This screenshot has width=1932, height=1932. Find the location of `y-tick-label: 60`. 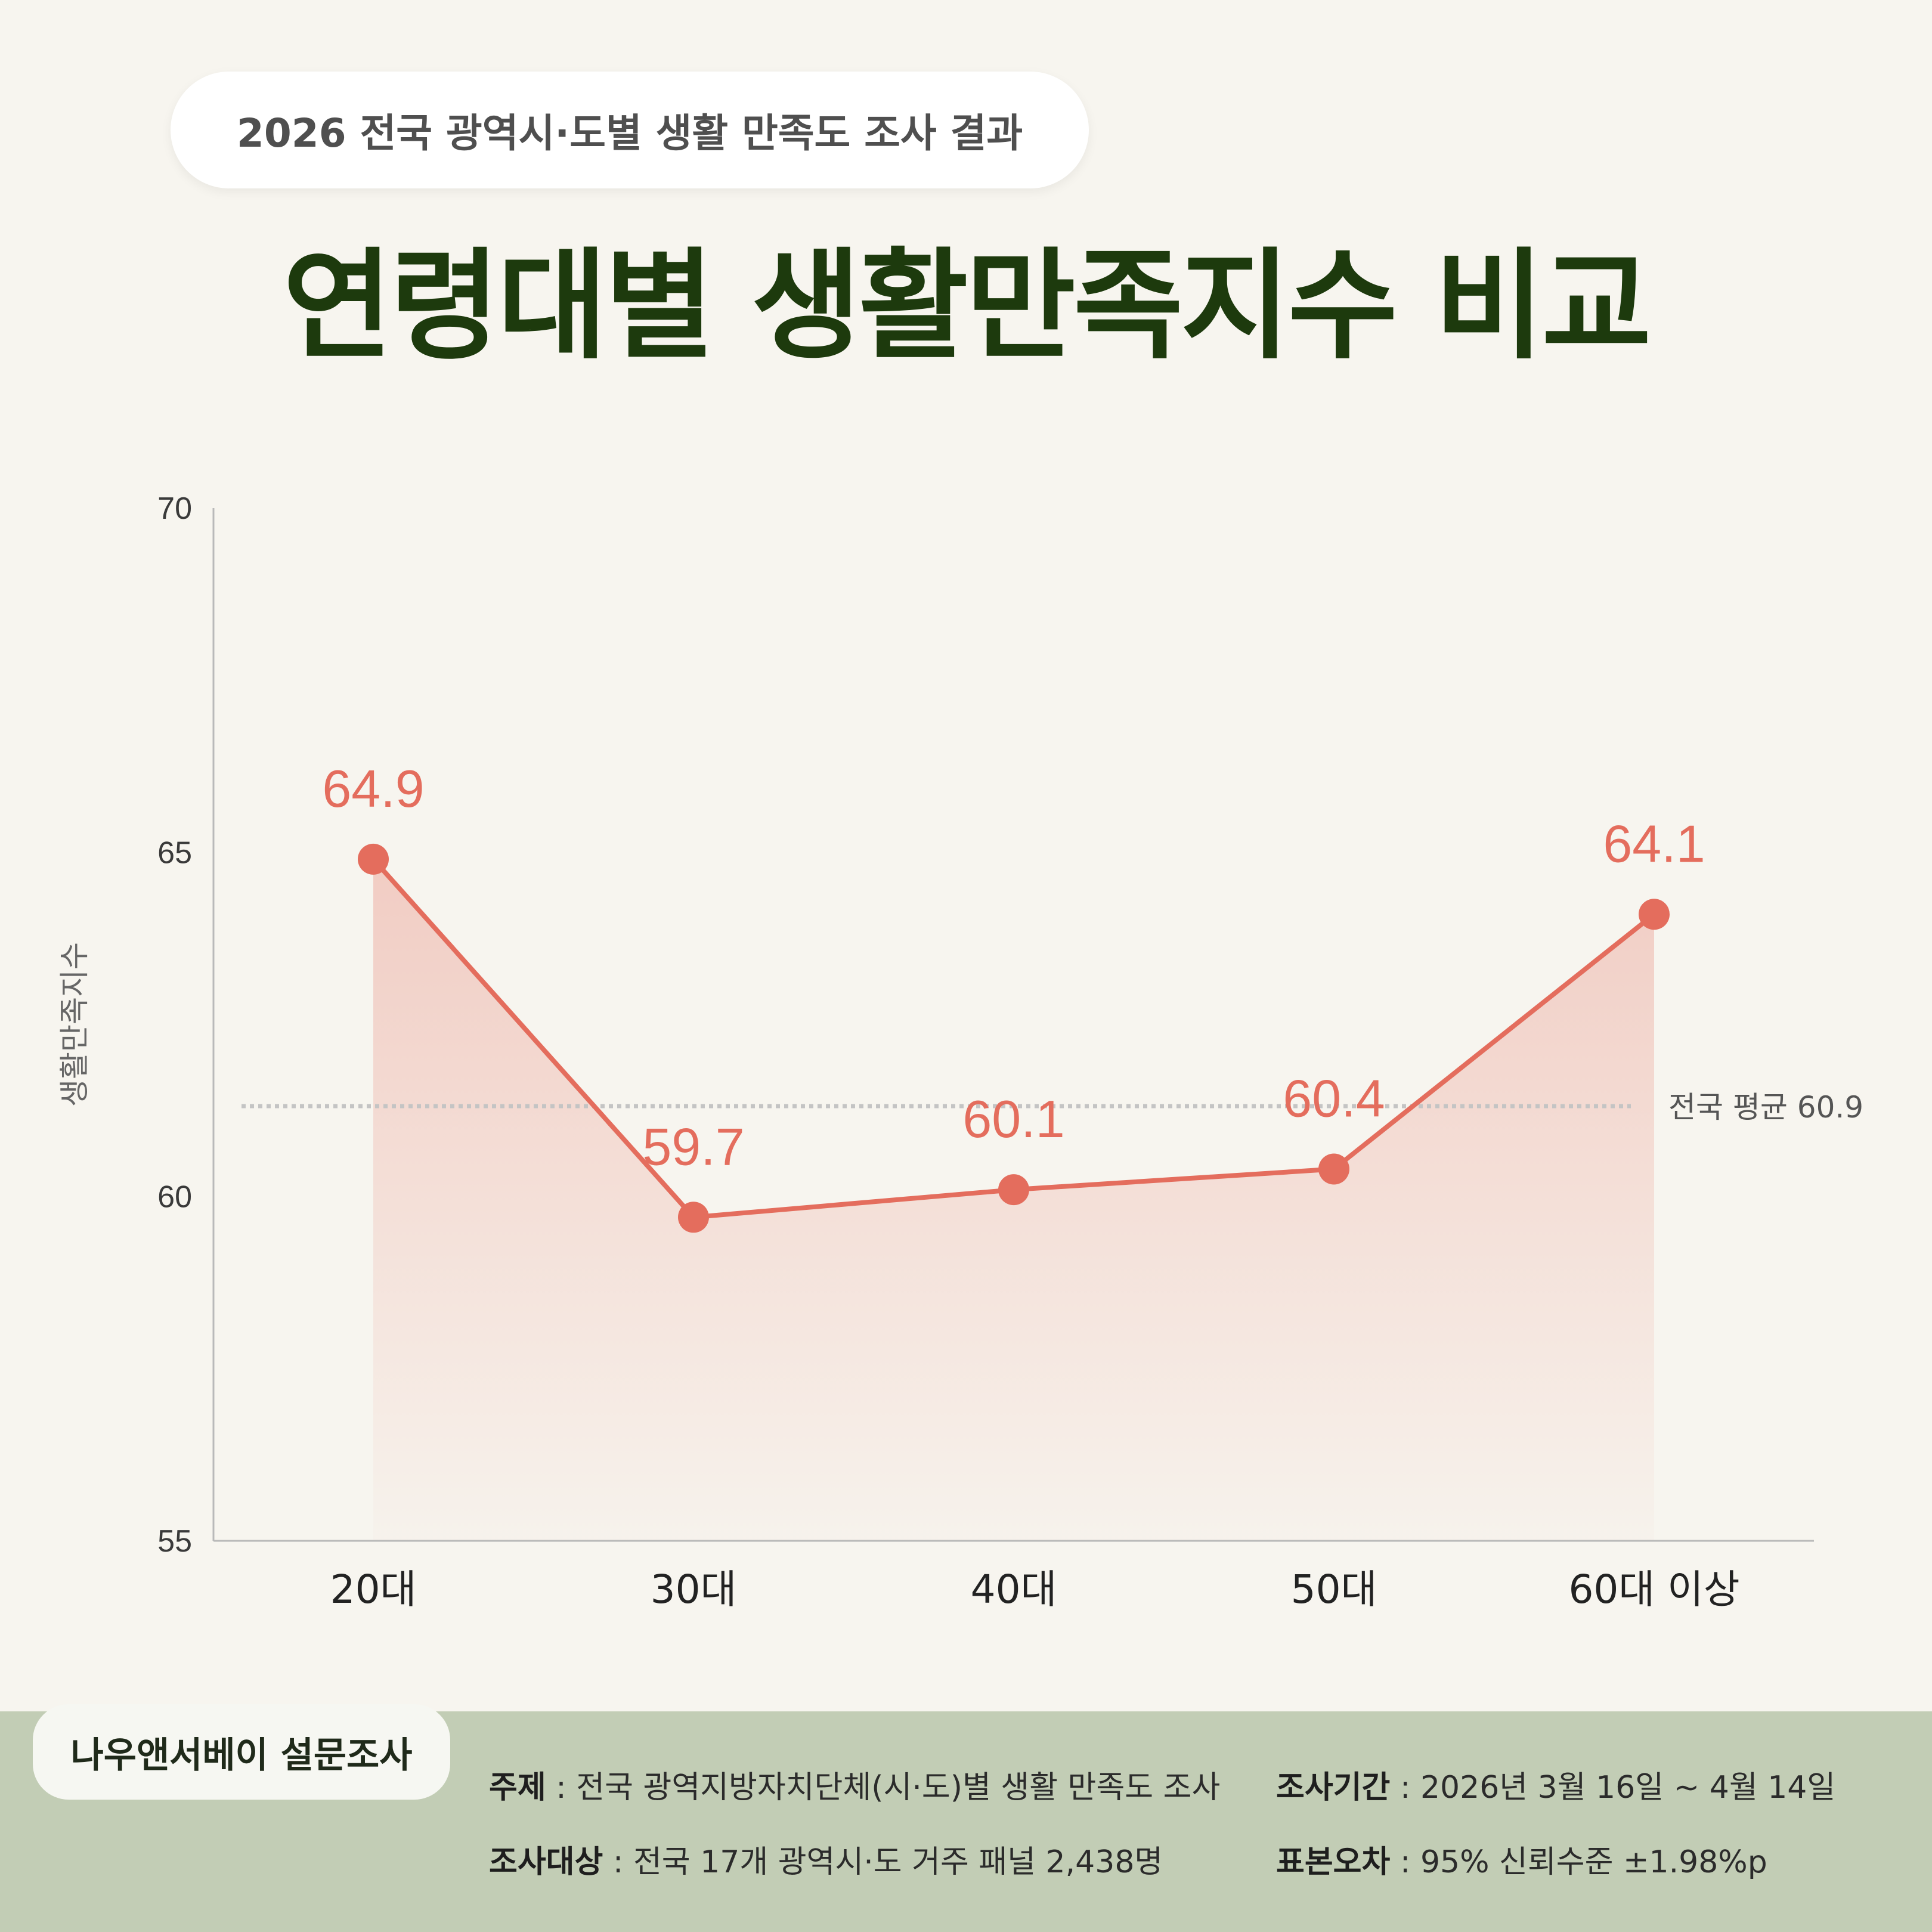

y-tick-label: 60 is located at coordinates (174, 1197).